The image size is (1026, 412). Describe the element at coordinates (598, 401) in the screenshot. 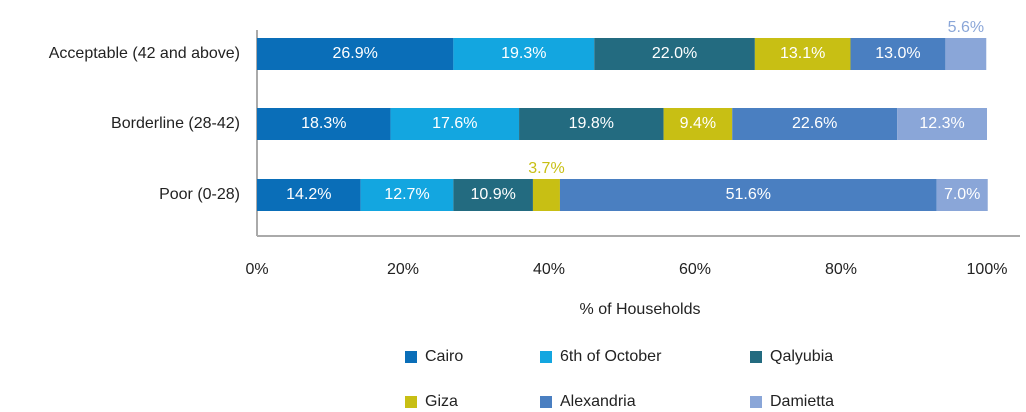

I see `legend-label: Alexandria` at that location.